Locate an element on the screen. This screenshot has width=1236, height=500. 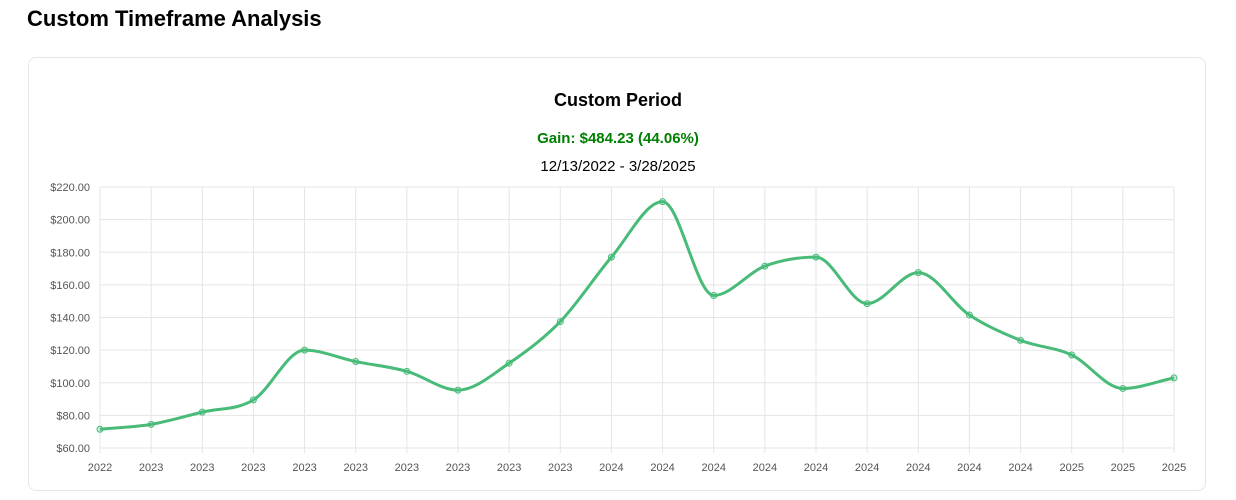
y-tick-label: $140.00 is located at coordinates (70, 319).